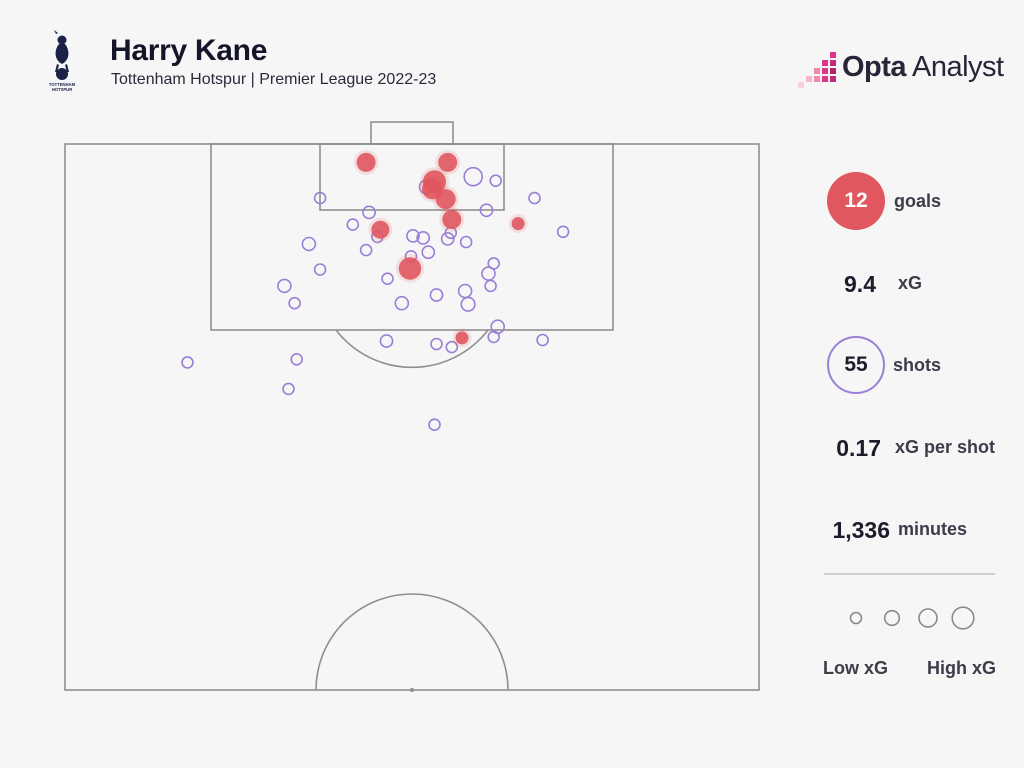 The image size is (1024, 768). I want to click on xg-label: xG, so click(910, 283).